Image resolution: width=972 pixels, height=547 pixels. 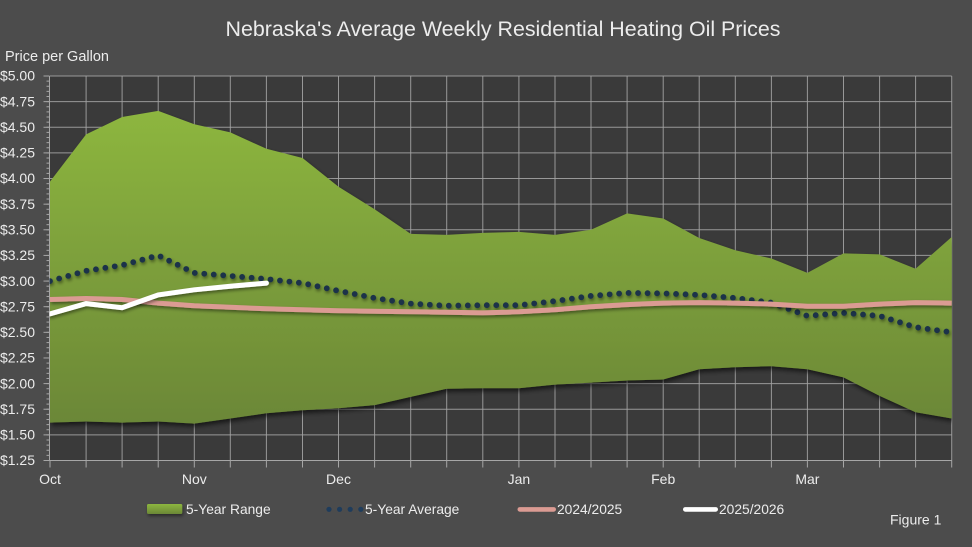 I want to click on svg-text: $2.25, so click(x=17, y=358).